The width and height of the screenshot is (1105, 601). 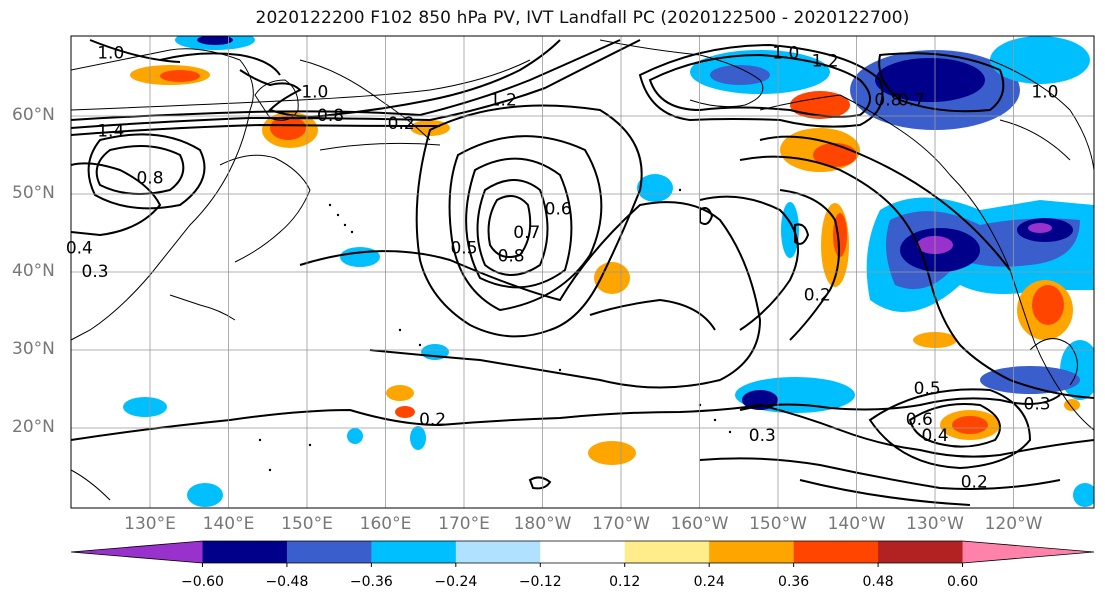 What do you see at coordinates (856, 524) in the screenshot?
I see `longitude-label: 140°W` at bounding box center [856, 524].